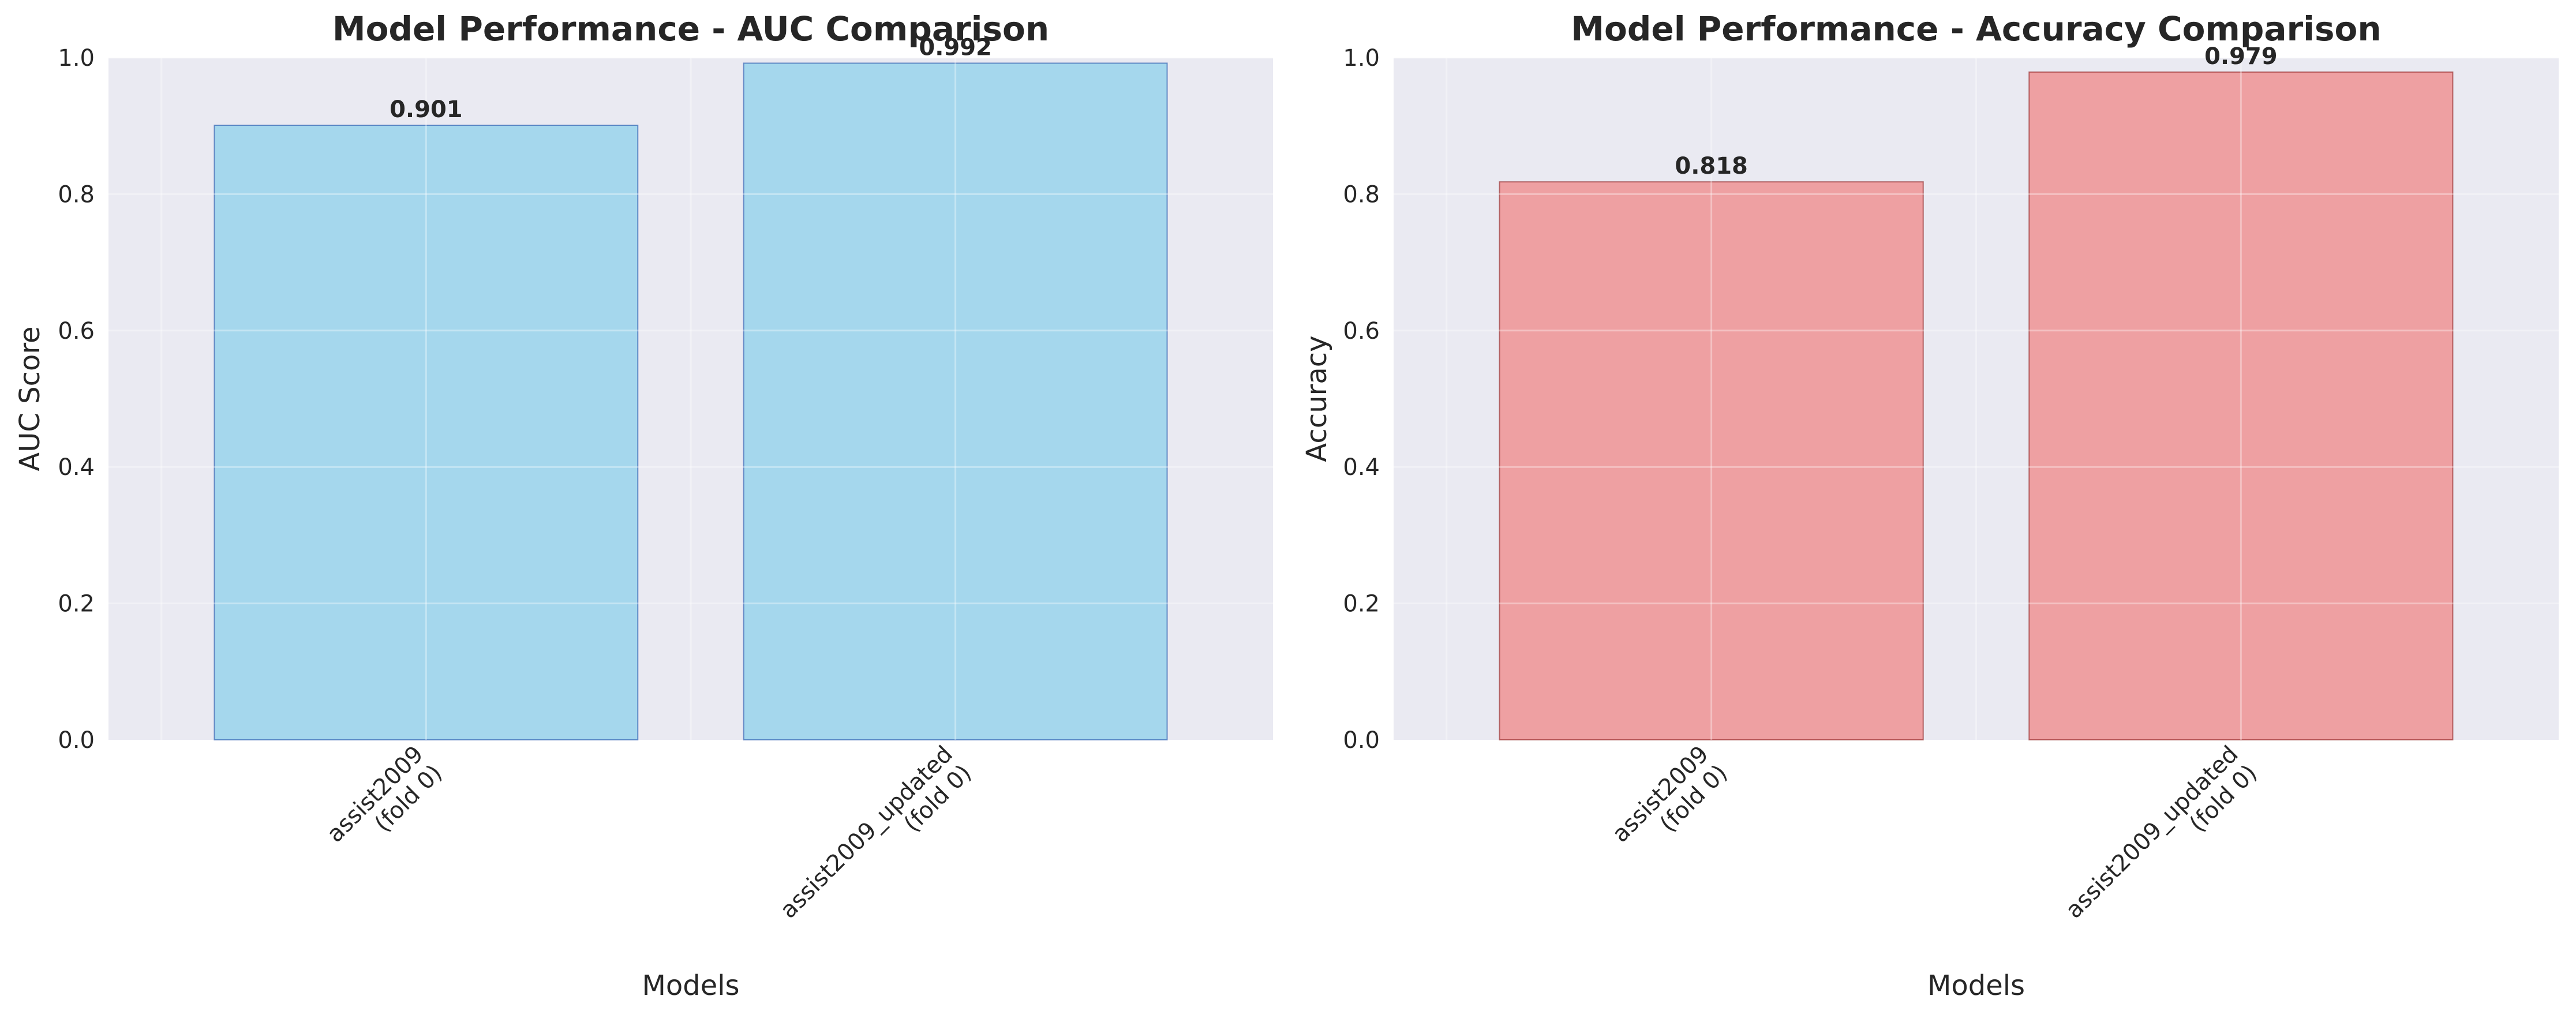 This screenshot has width=2576, height=1018. I want to click on bar-value-label: 0.818, so click(1711, 166).